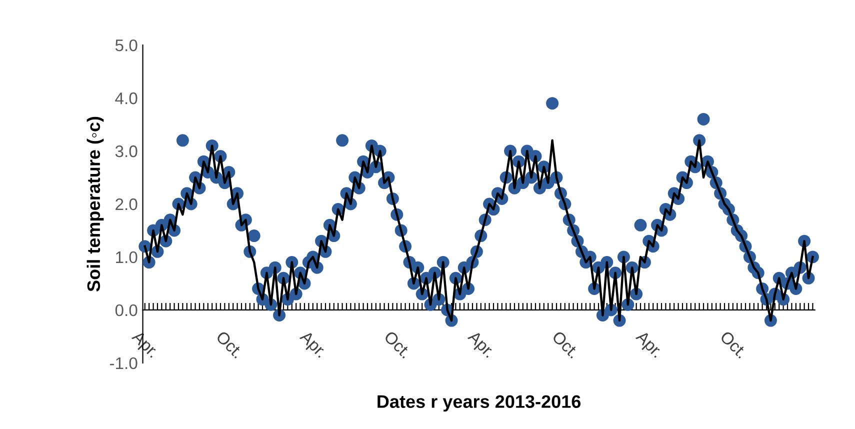 Image resolution: width=855 pixels, height=429 pixels. I want to click on y-tick-label: 4.0, so click(126, 98).